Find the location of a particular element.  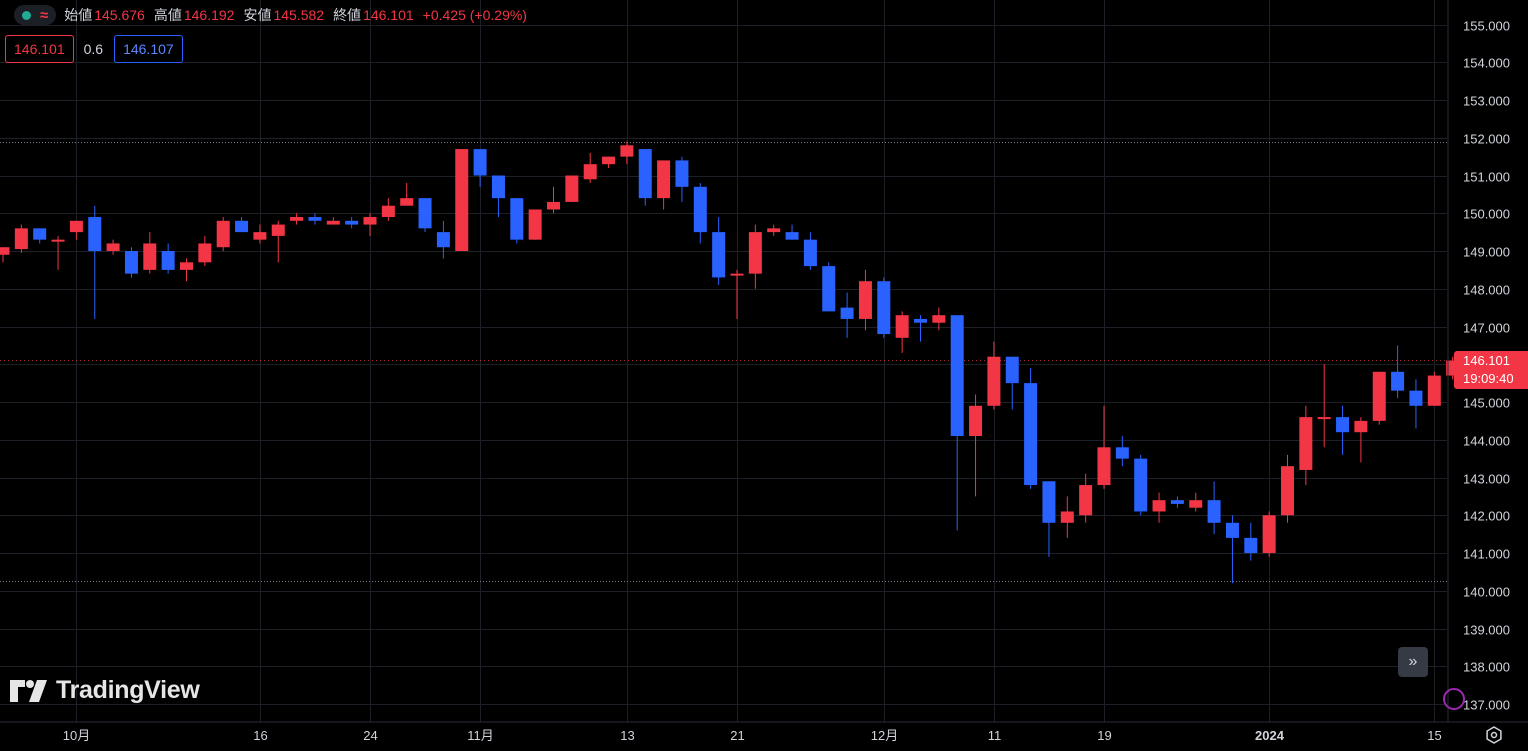

price-tick-label: 147.000 is located at coordinates (1486, 328).